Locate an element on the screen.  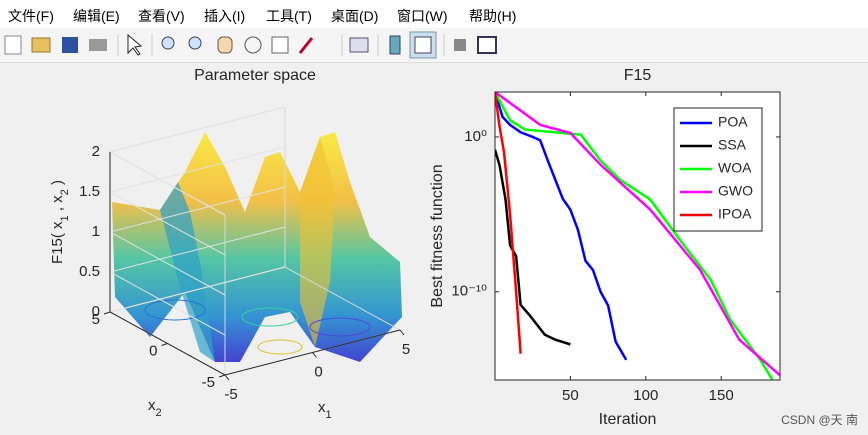
zoom-in-icon is located at coordinates (168, 43).